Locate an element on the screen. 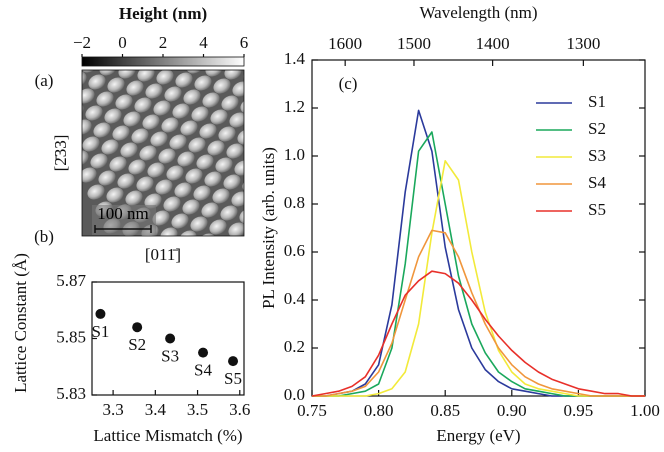  x-direction-label: [011̄] is located at coordinates (163, 254).